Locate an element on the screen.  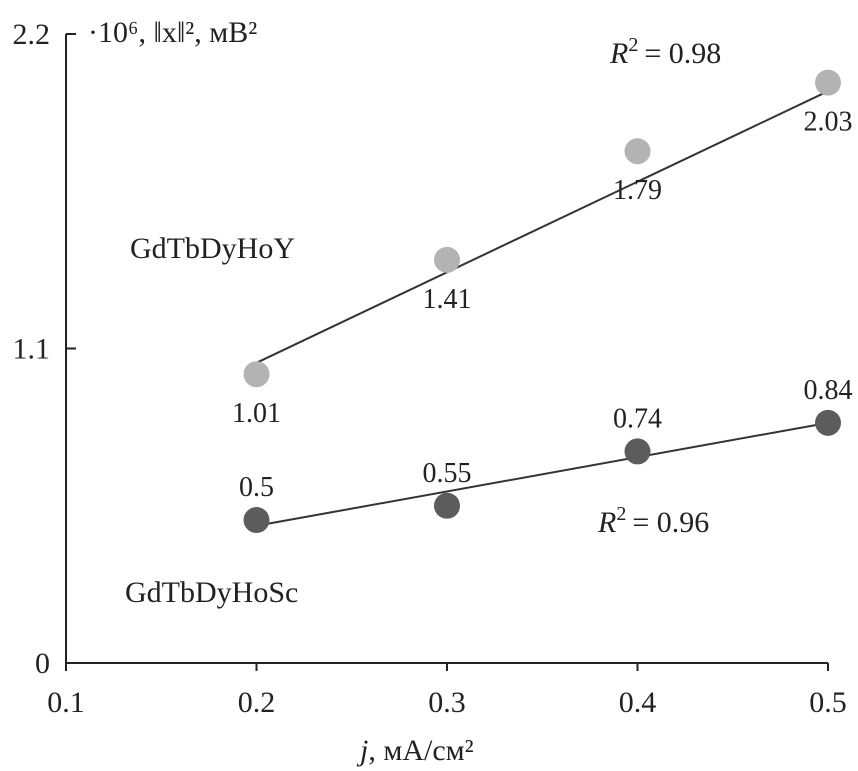
x-tick-label: 0.2 is located at coordinates (257, 702).